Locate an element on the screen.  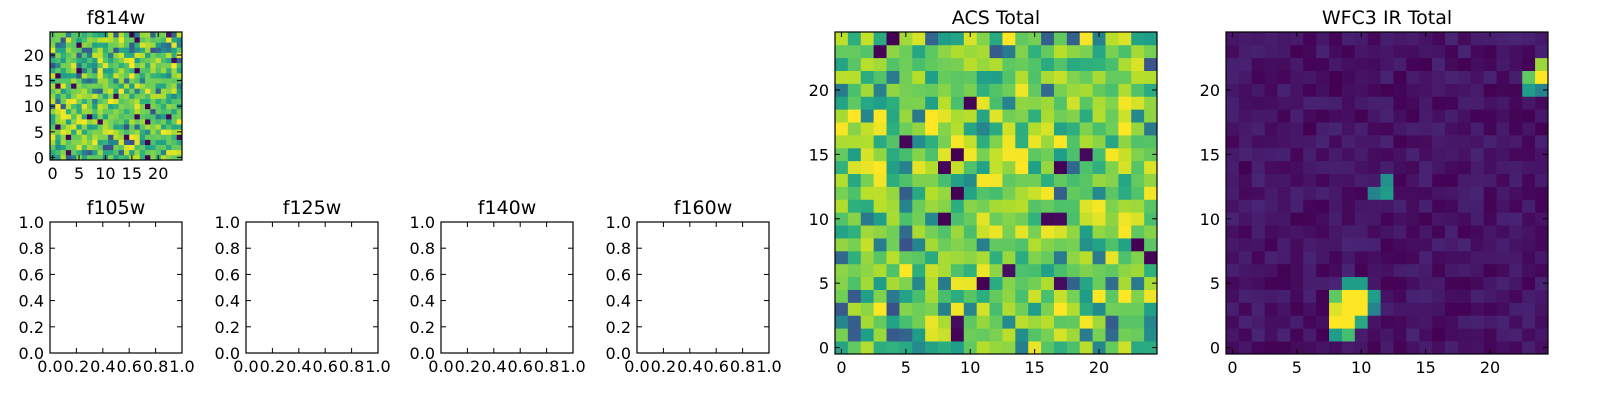
x-tick-label: 15 is located at coordinates (1034, 367).